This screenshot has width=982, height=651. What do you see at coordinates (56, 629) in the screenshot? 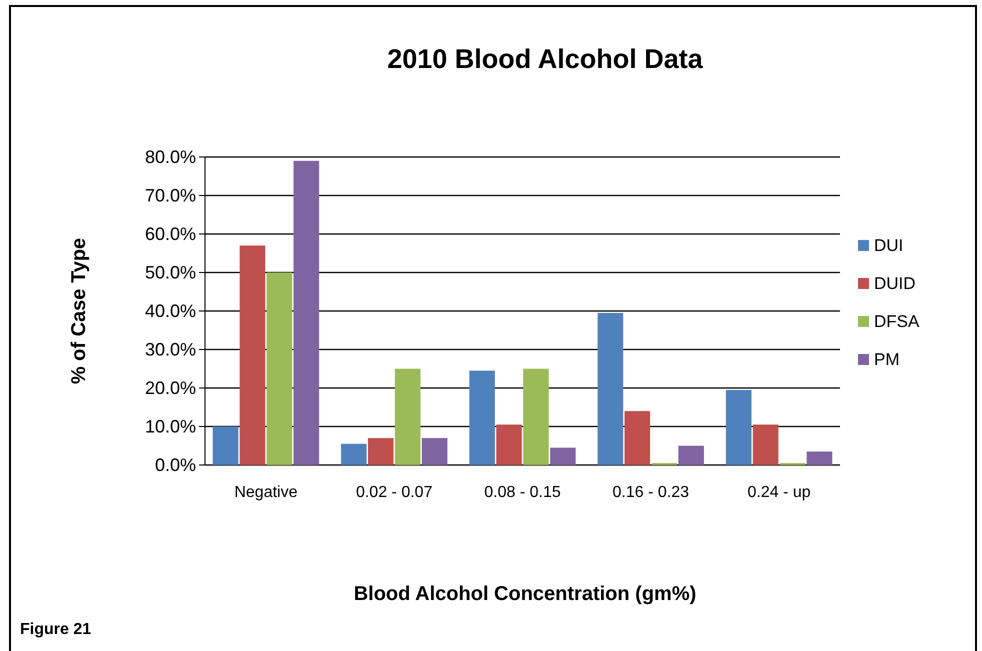
I see `caption: Figure 21` at bounding box center [56, 629].